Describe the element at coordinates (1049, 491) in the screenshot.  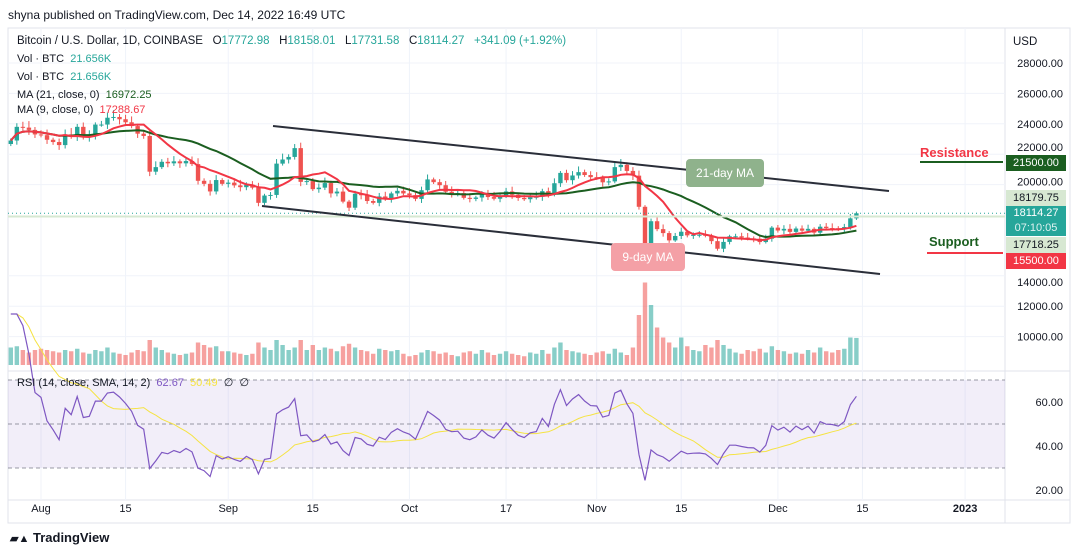
I see `rsi-tick-label: 20.00` at that location.